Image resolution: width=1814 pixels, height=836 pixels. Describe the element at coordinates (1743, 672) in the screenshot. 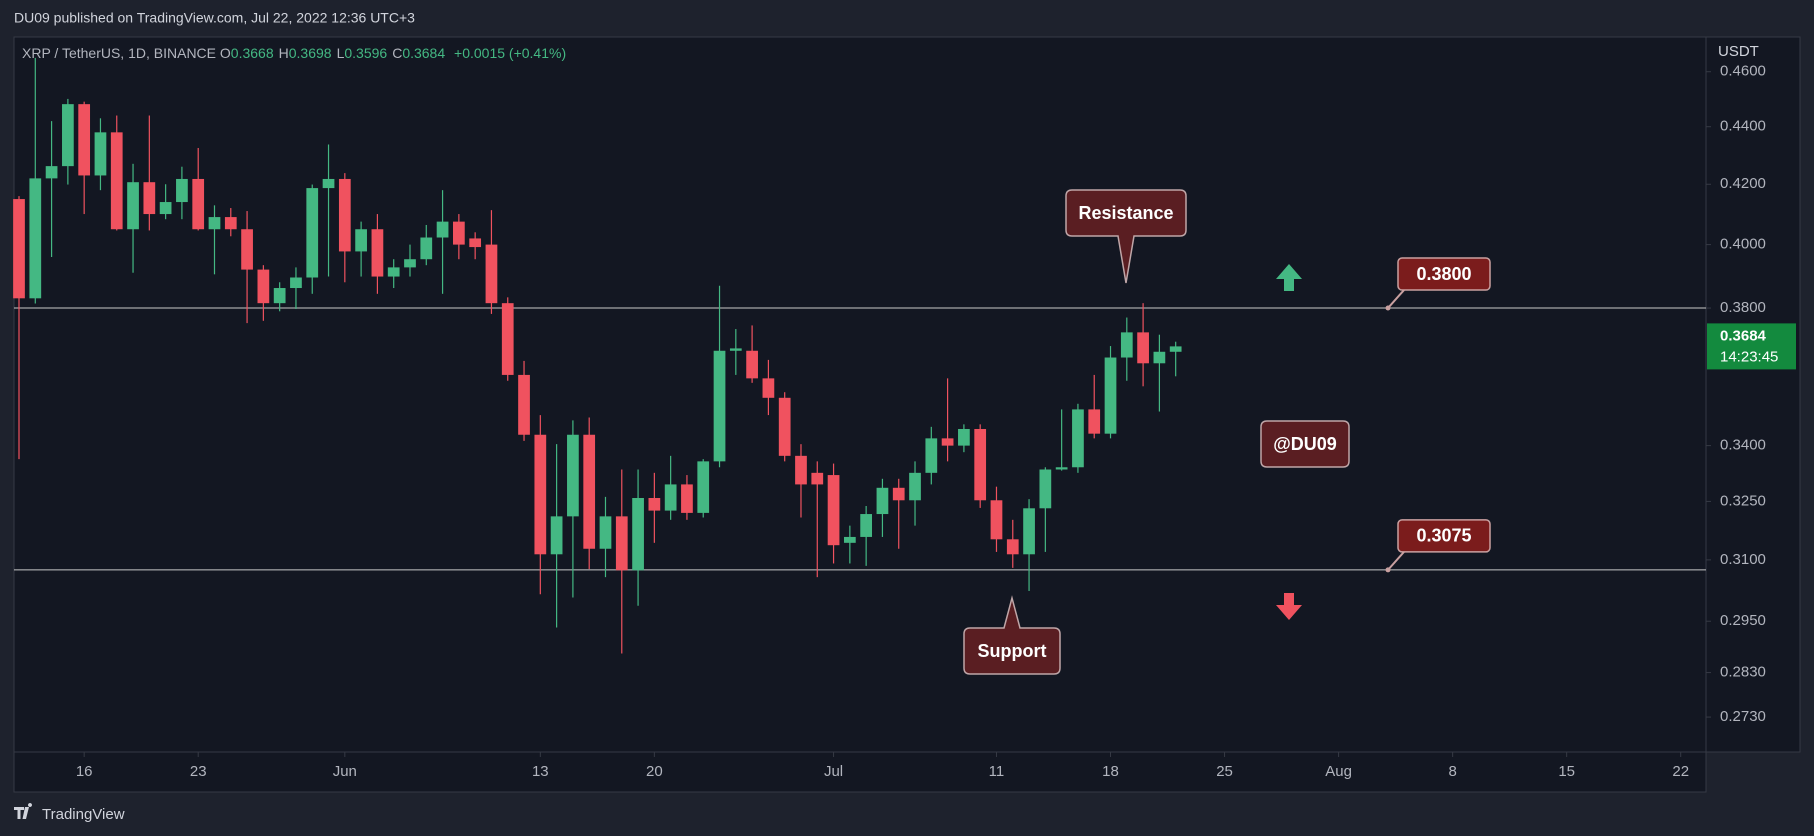

I see `y-tick-label: 0.2830` at that location.